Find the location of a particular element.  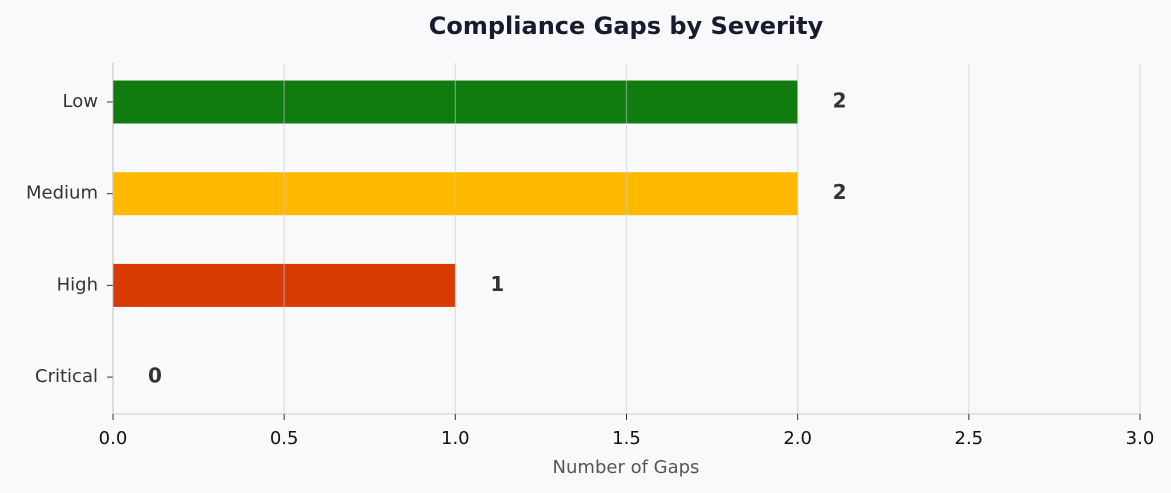

x-tick-label: 0.5 is located at coordinates (284, 438).